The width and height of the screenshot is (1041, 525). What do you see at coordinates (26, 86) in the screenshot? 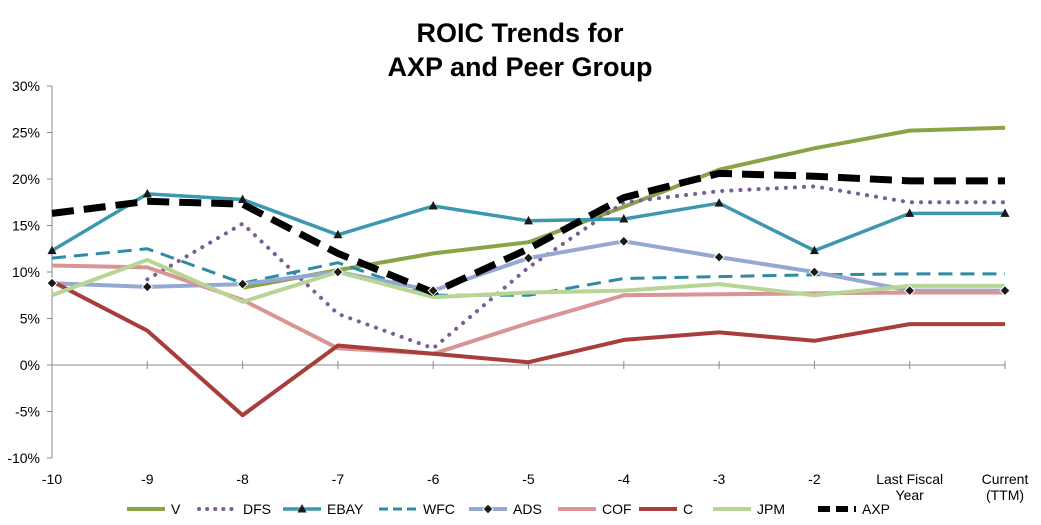
I see `y-tick-label: 30%` at bounding box center [26, 86].